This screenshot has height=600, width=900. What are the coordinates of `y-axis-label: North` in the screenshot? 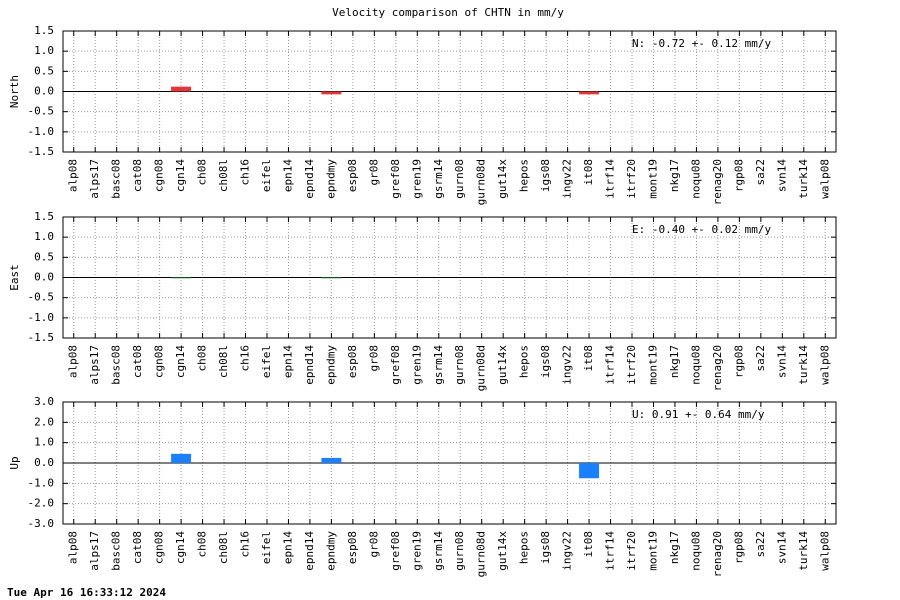 It's located at (14, 91).